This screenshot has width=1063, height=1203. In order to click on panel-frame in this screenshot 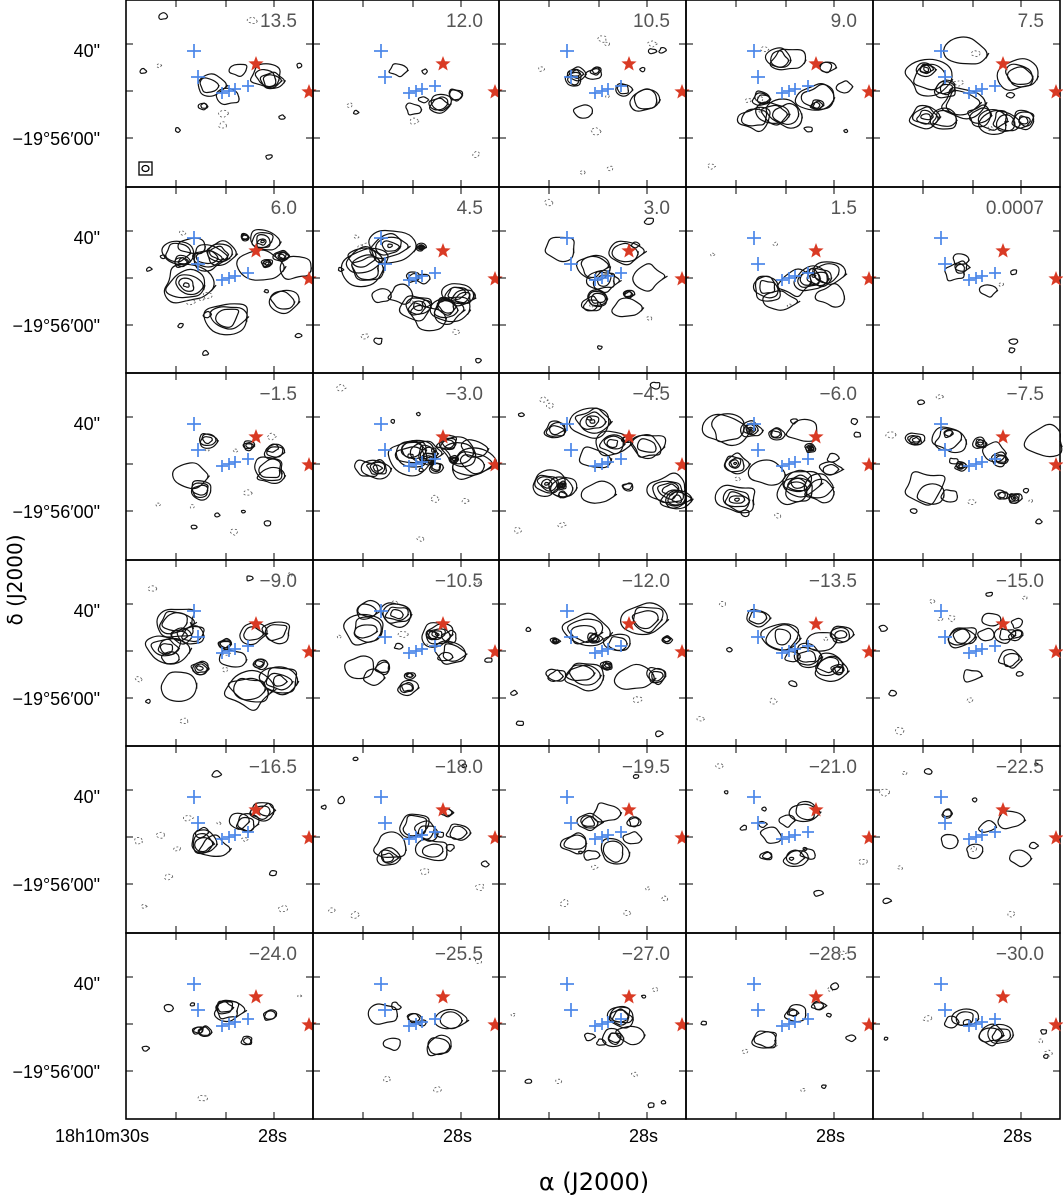, I will do `click(966, 1026)`.